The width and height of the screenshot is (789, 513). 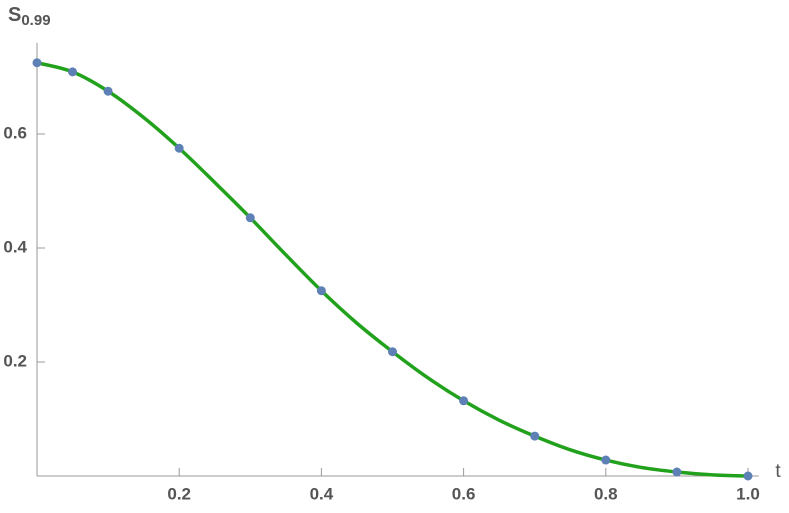 What do you see at coordinates (464, 493) in the screenshot?
I see `x-tick-label: 0.6` at bounding box center [464, 493].